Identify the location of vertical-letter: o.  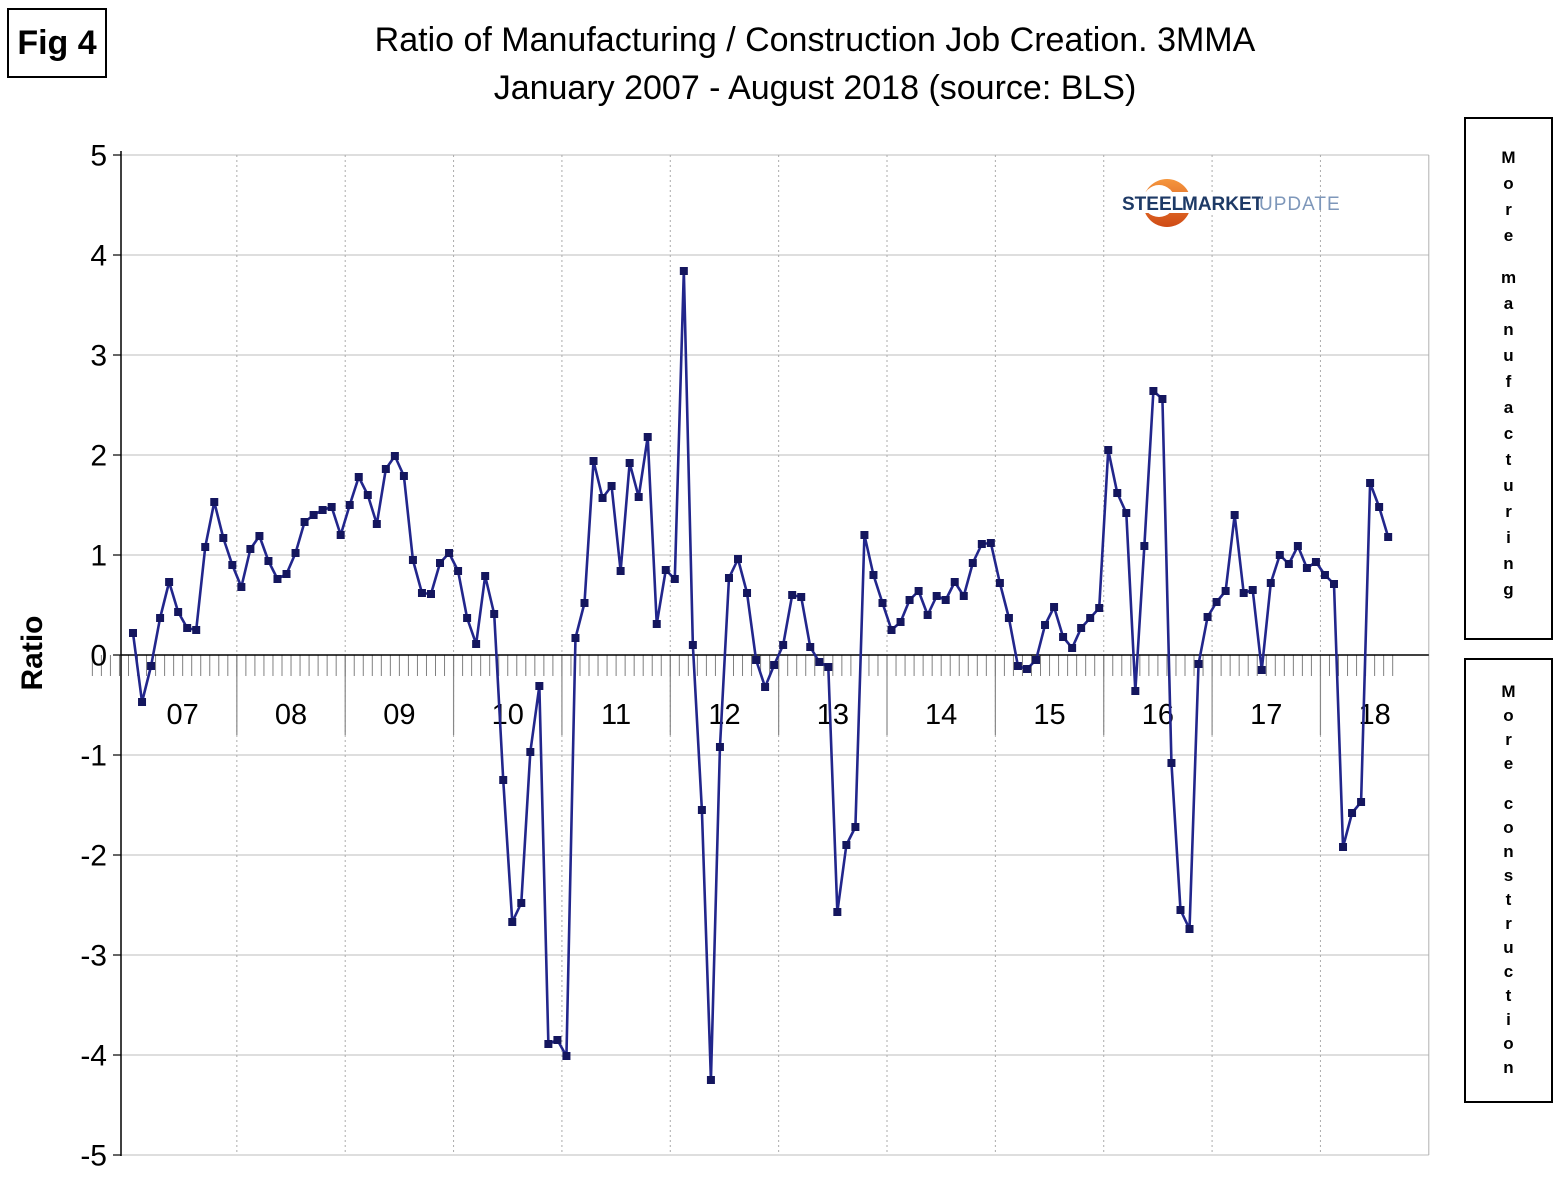
(1508, 183).